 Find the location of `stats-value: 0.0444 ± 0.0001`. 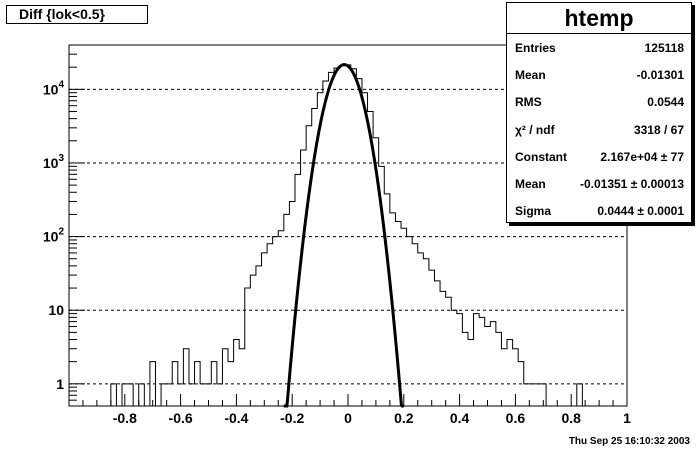

stats-value: 0.0444 ± 0.0001 is located at coordinates (640, 211).